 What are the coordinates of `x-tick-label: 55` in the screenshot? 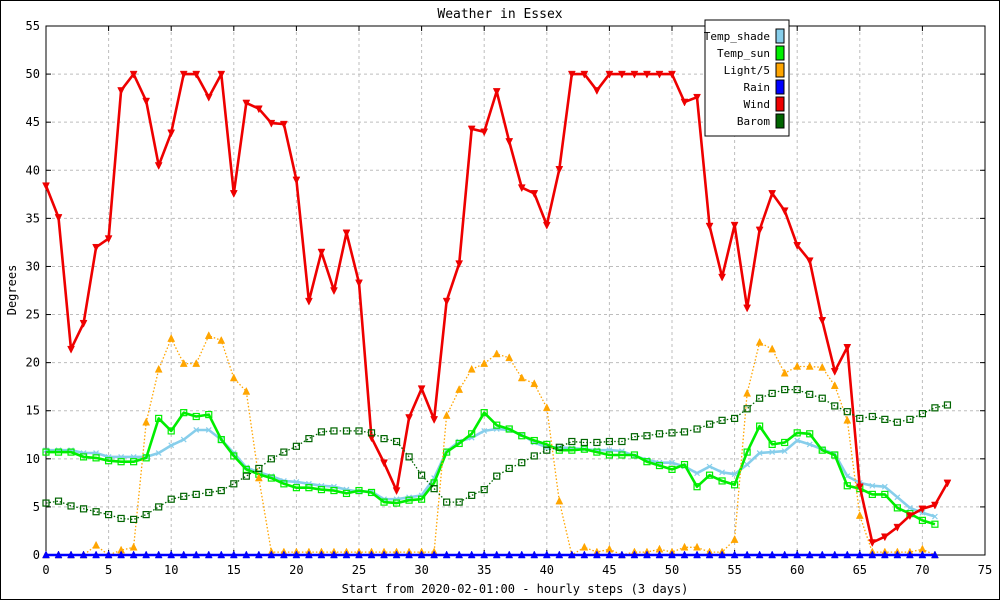 It's located at (734, 570).